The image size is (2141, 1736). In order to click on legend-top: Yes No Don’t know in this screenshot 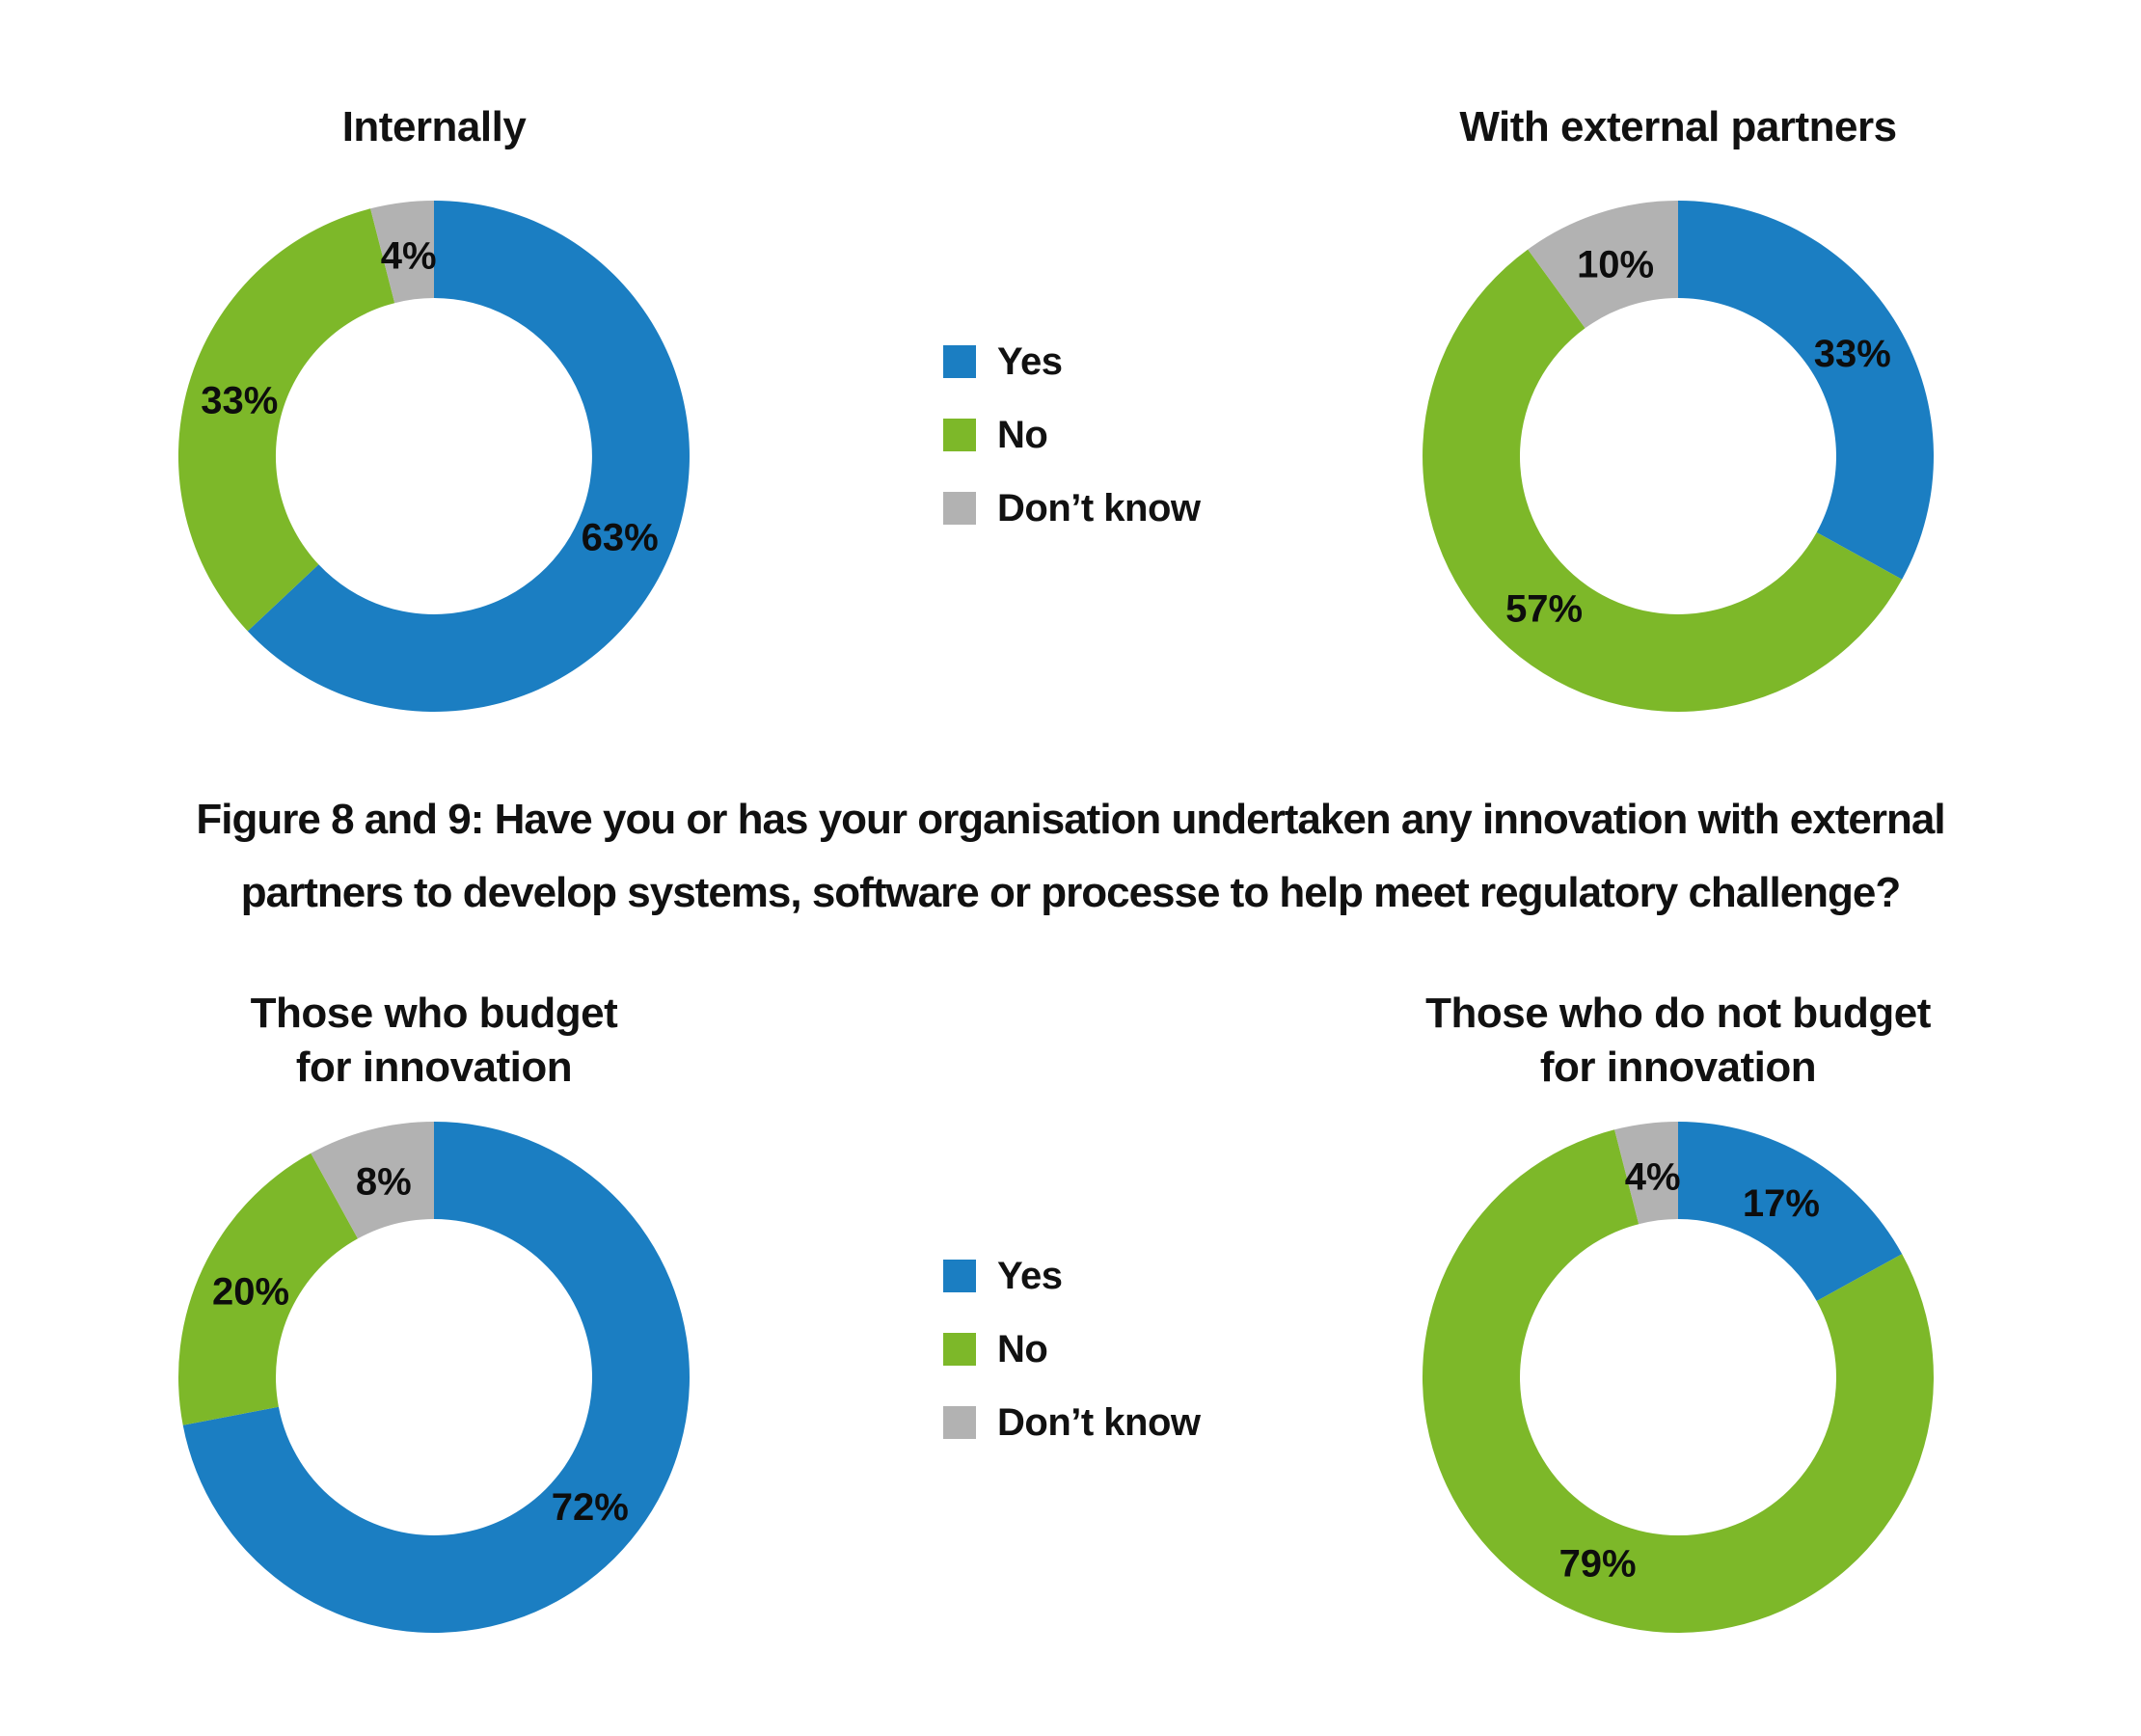, I will do `click(1072, 451)`.